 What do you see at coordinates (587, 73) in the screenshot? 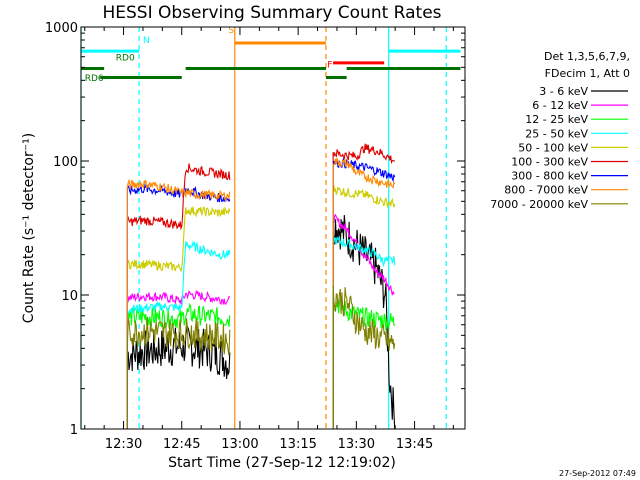
I see `legend-header-line: FDecim 1, Att 0` at bounding box center [587, 73].